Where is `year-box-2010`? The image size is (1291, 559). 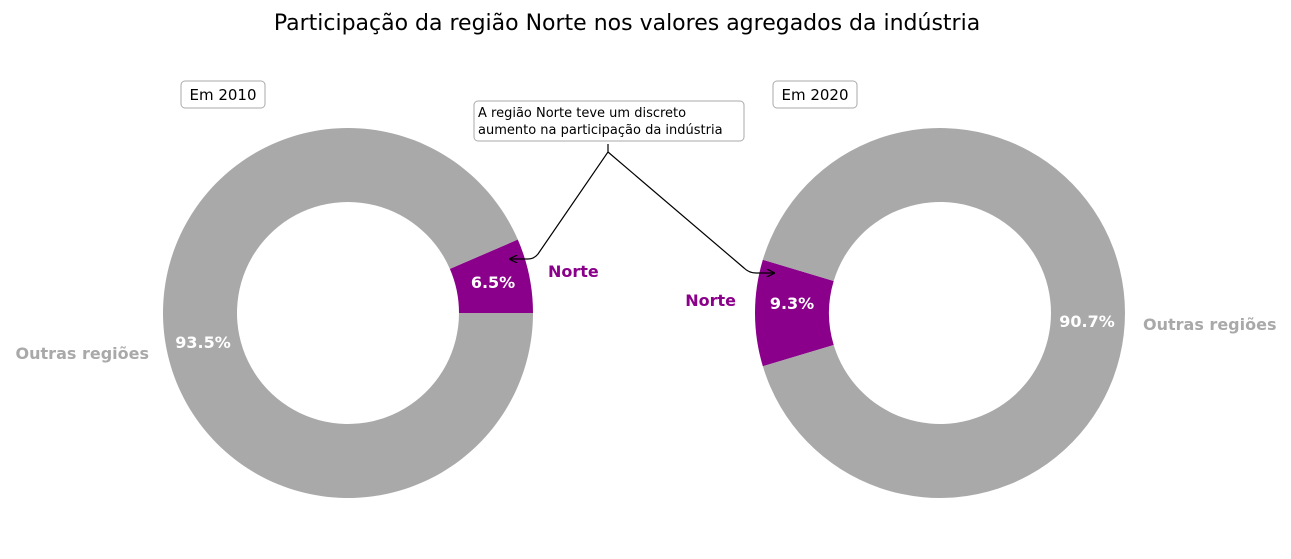 year-box-2010 is located at coordinates (223, 94).